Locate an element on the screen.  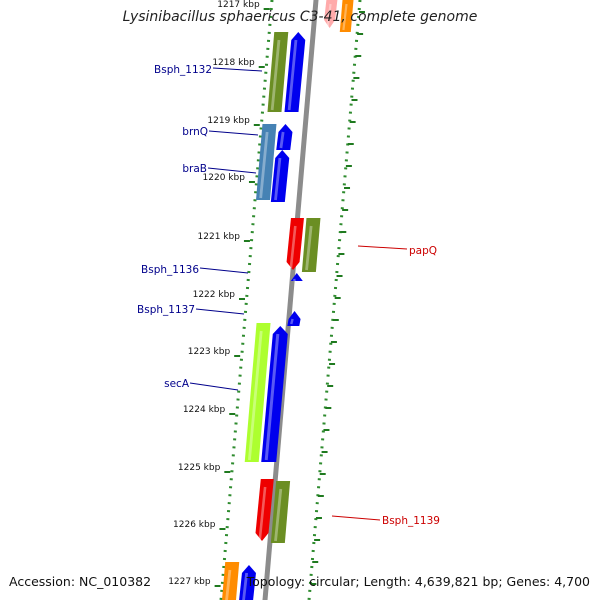
gene-bsph-1137-shade is located at coordinates (292, 321).